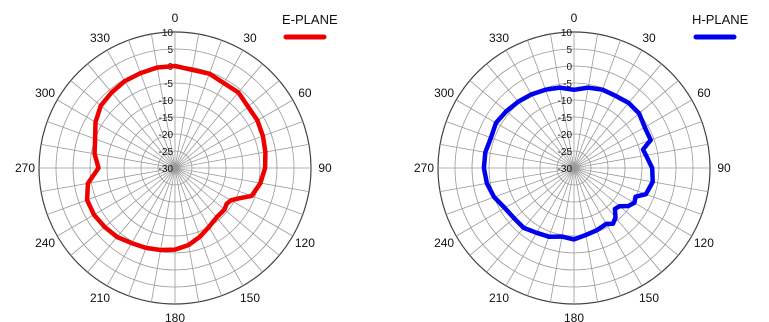 Image resolution: width=769 pixels, height=322 pixels. Describe the element at coordinates (720, 19) in the screenshot. I see `legend-label: H-PLANE` at that location.